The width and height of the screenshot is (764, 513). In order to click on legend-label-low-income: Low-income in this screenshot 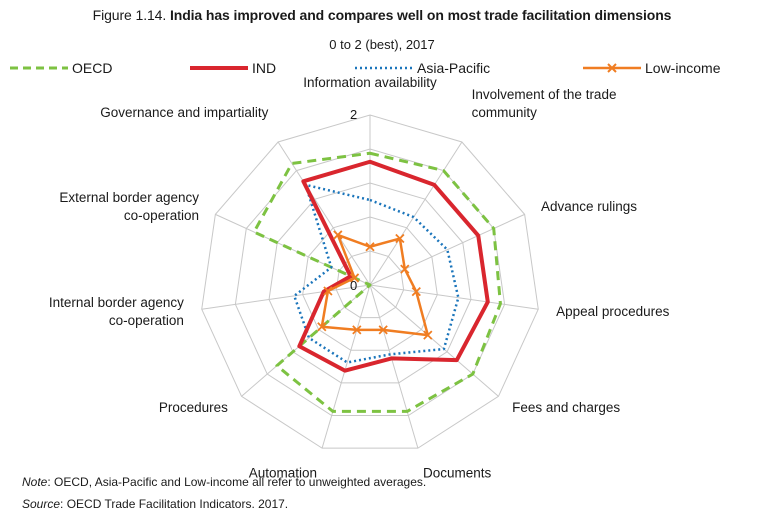, I will do `click(683, 68)`.